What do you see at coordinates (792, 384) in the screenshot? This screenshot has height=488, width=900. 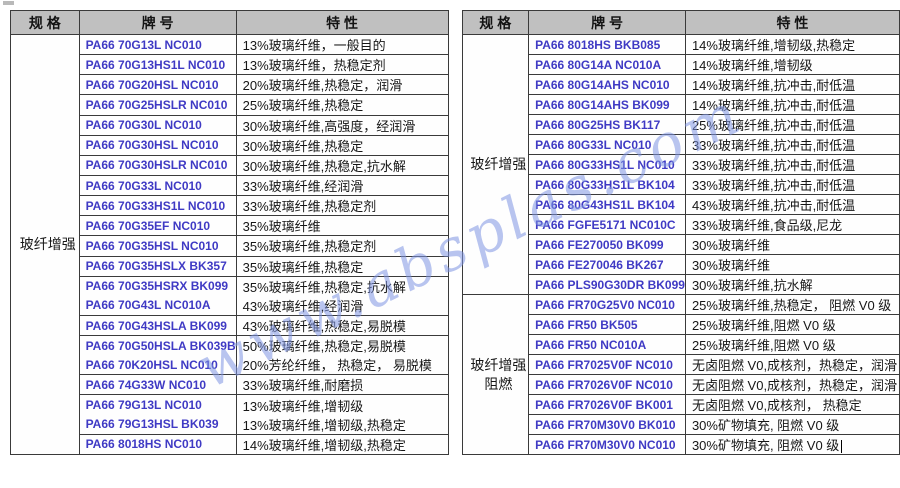 I see `feature-cell: 无卤阻燃 V0,成核剂，热稳定，润滑` at bounding box center [792, 384].